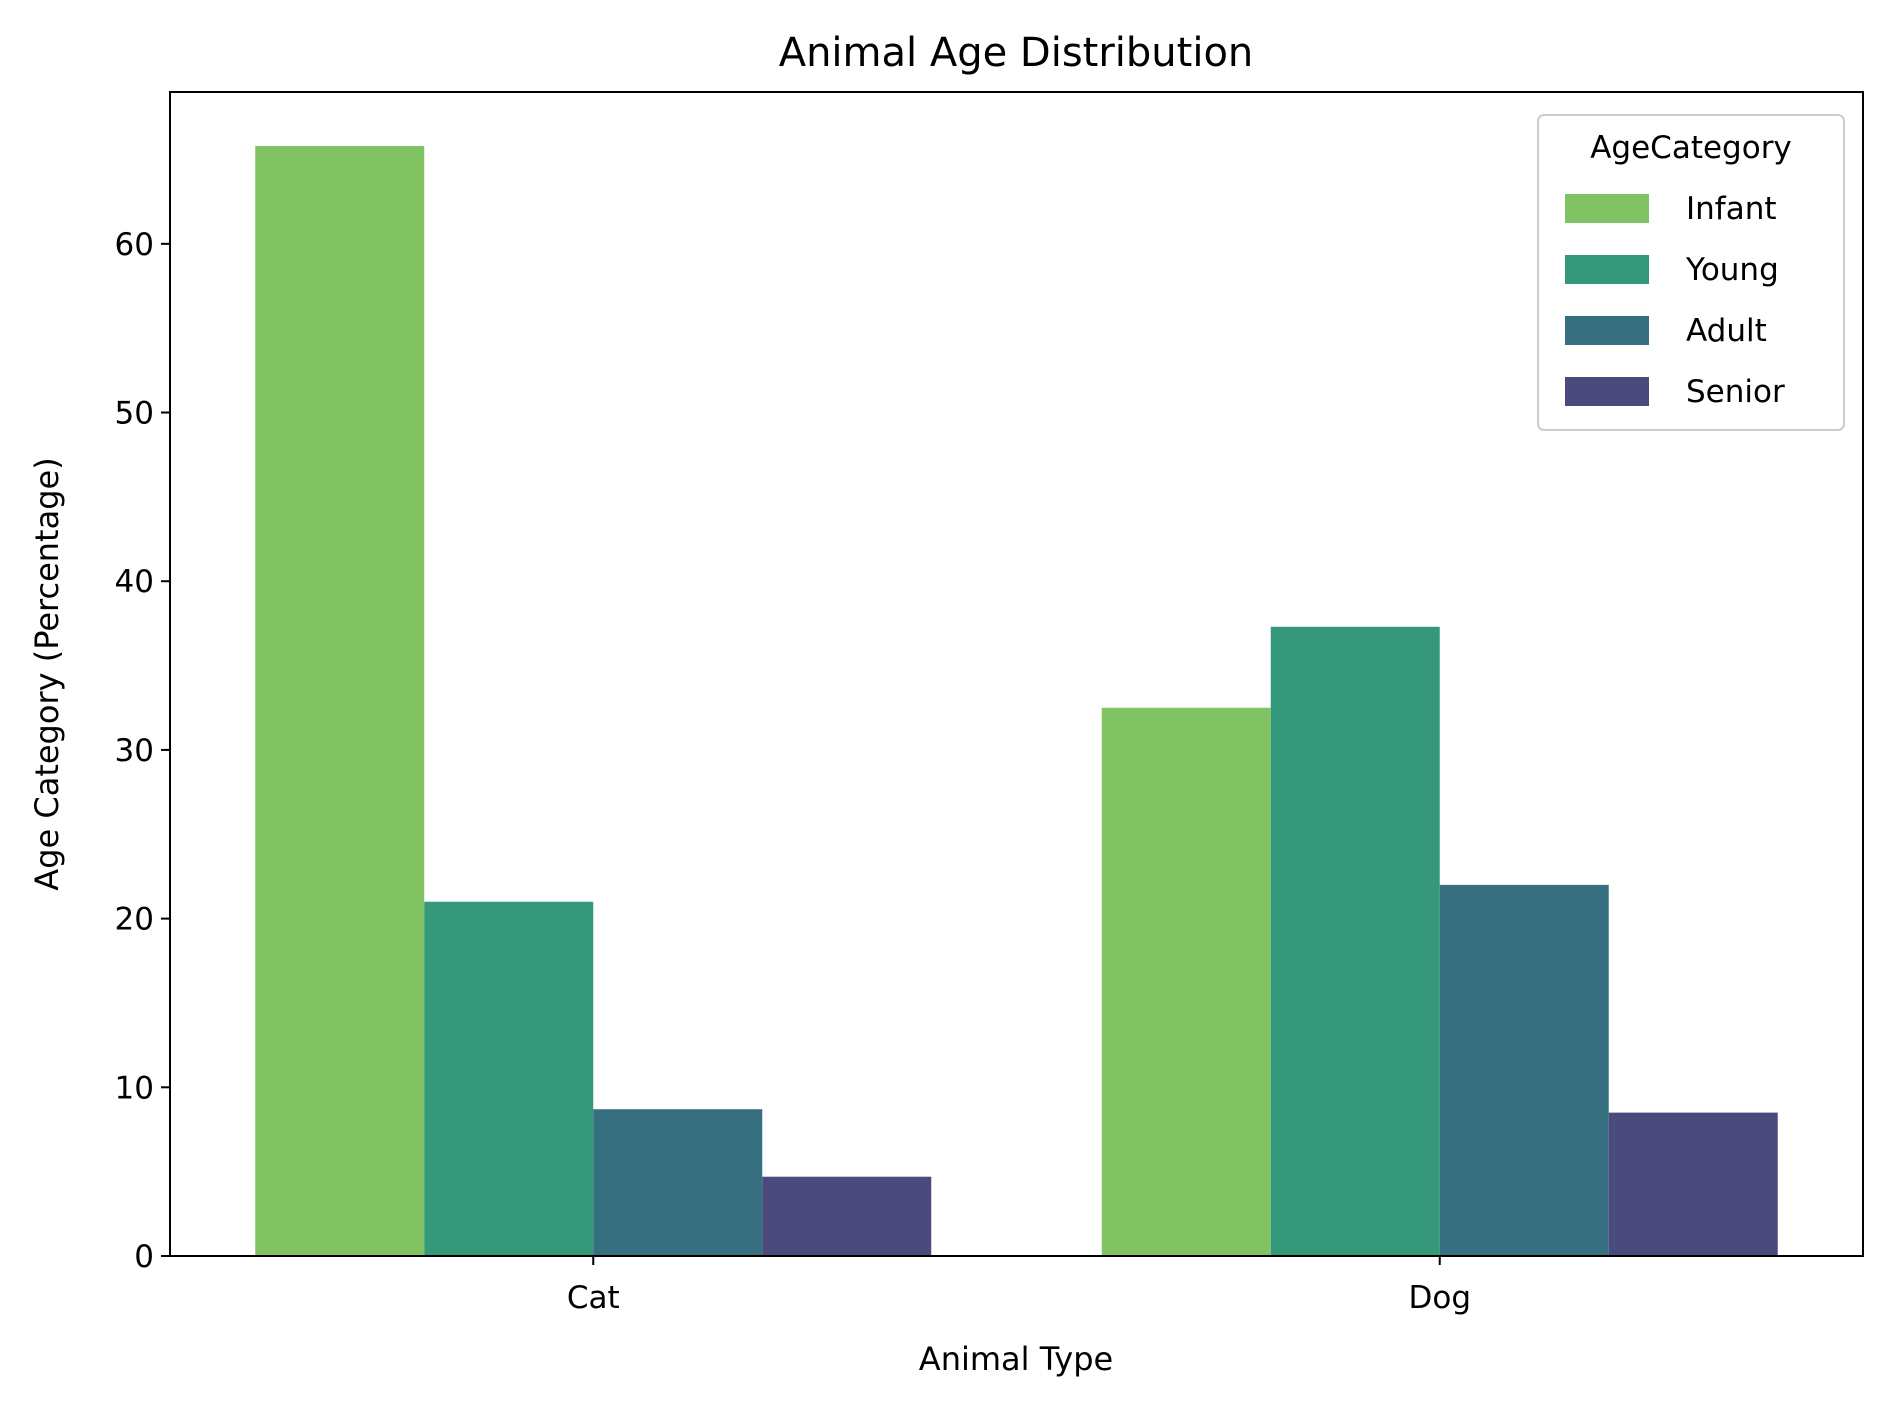 This screenshot has width=1887, height=1408. I want to click on x-axis-label: Animal Type, so click(1016, 1359).